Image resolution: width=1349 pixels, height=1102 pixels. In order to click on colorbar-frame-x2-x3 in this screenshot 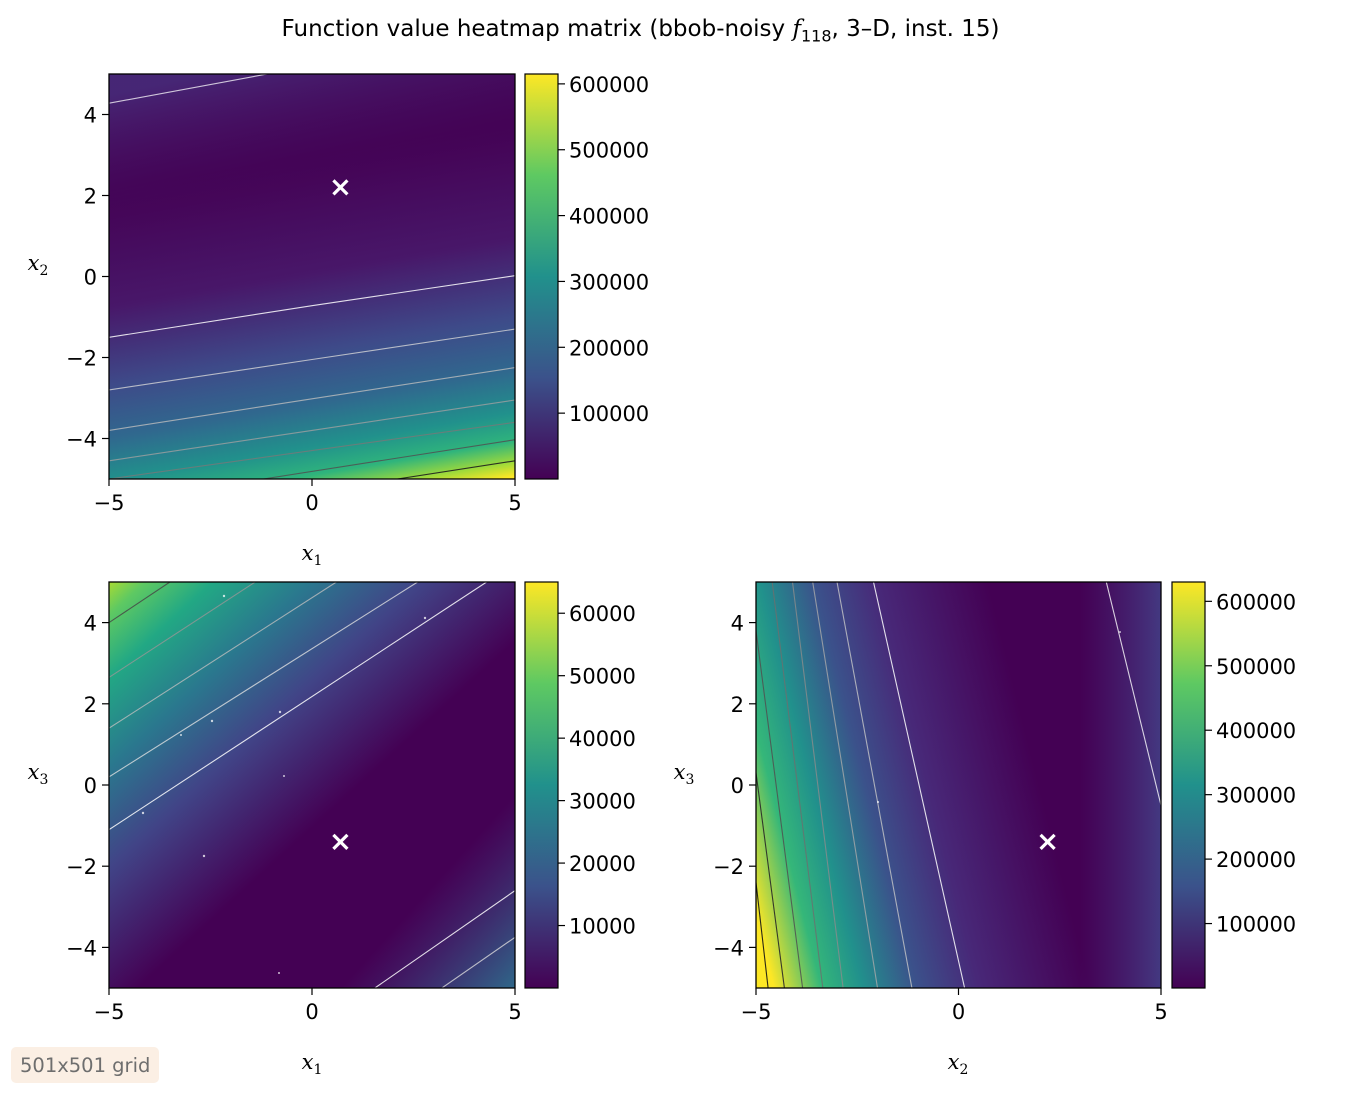, I will do `click(1188, 785)`.